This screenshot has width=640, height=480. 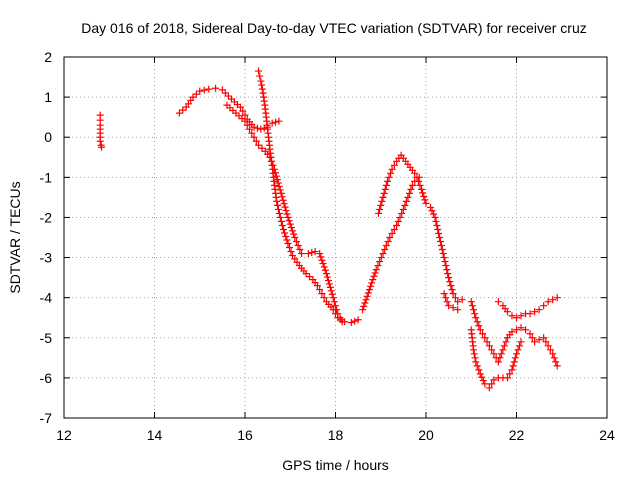 I want to click on y-axis-label: SDTVAR / TECUs, so click(x=15, y=237).